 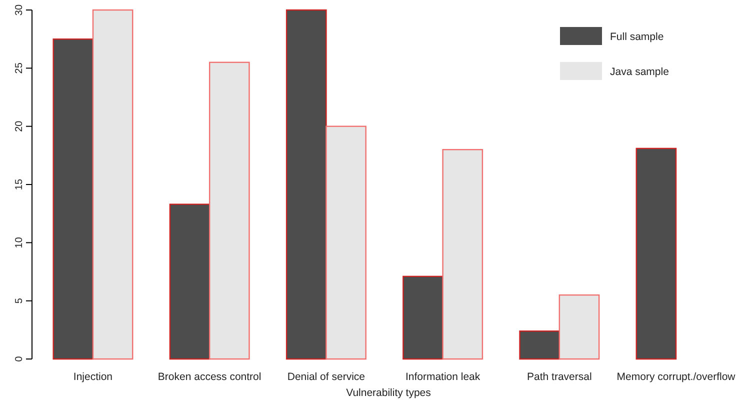 What do you see at coordinates (93, 377) in the screenshot?
I see `x-tick-label: Injection` at bounding box center [93, 377].